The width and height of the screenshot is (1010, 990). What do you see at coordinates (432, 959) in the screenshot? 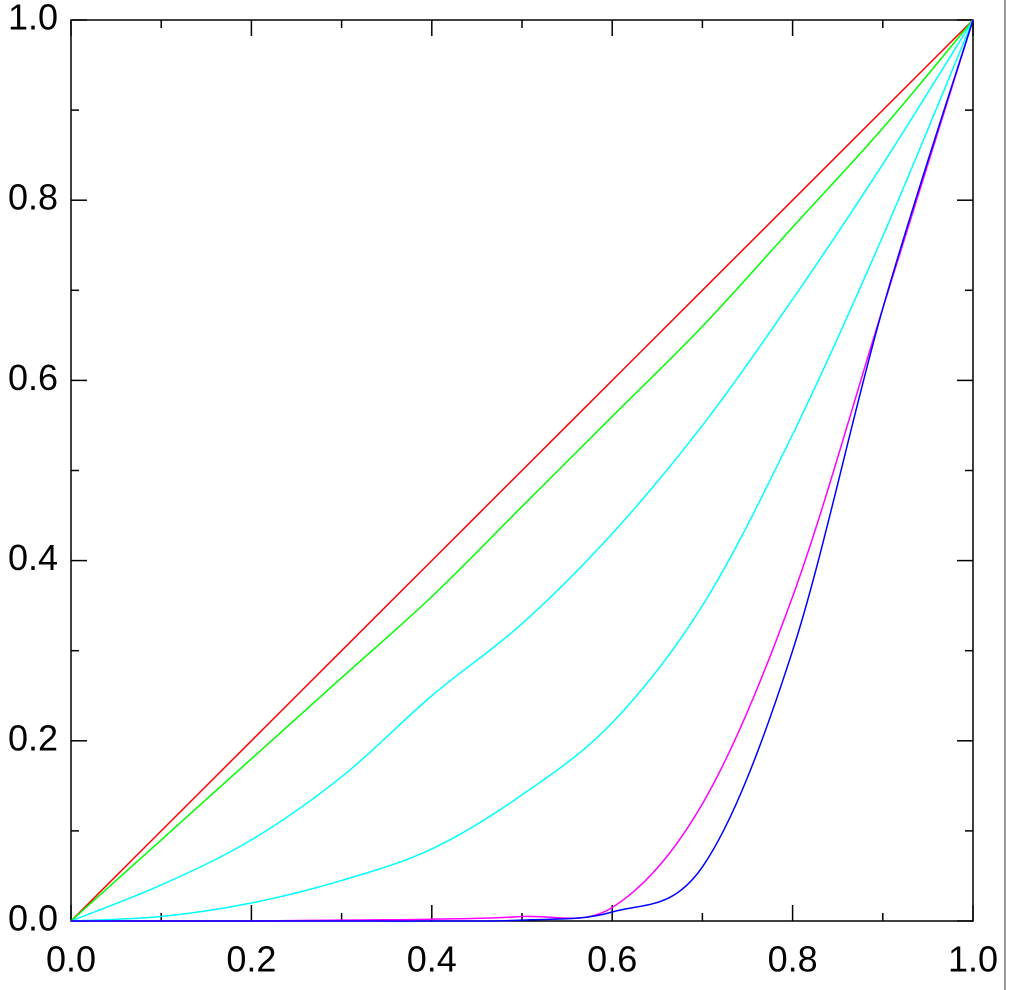
I see `x-tick-label: 0.4` at bounding box center [432, 959].